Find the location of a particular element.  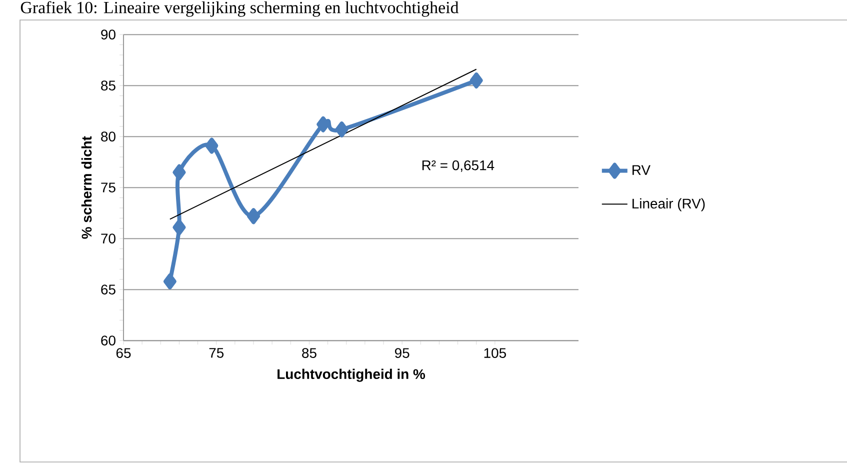

y-axis-title: % scherm dicht is located at coordinates (86, 187).